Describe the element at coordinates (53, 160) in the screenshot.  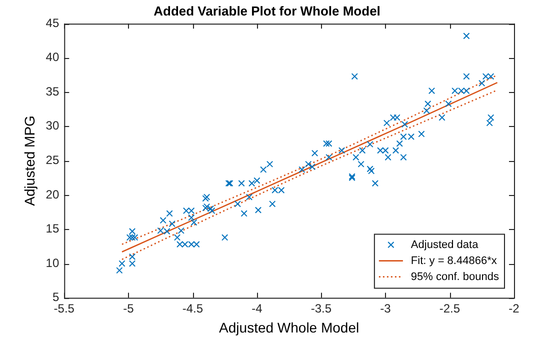
I see `y-tick-label: 25` at that location.